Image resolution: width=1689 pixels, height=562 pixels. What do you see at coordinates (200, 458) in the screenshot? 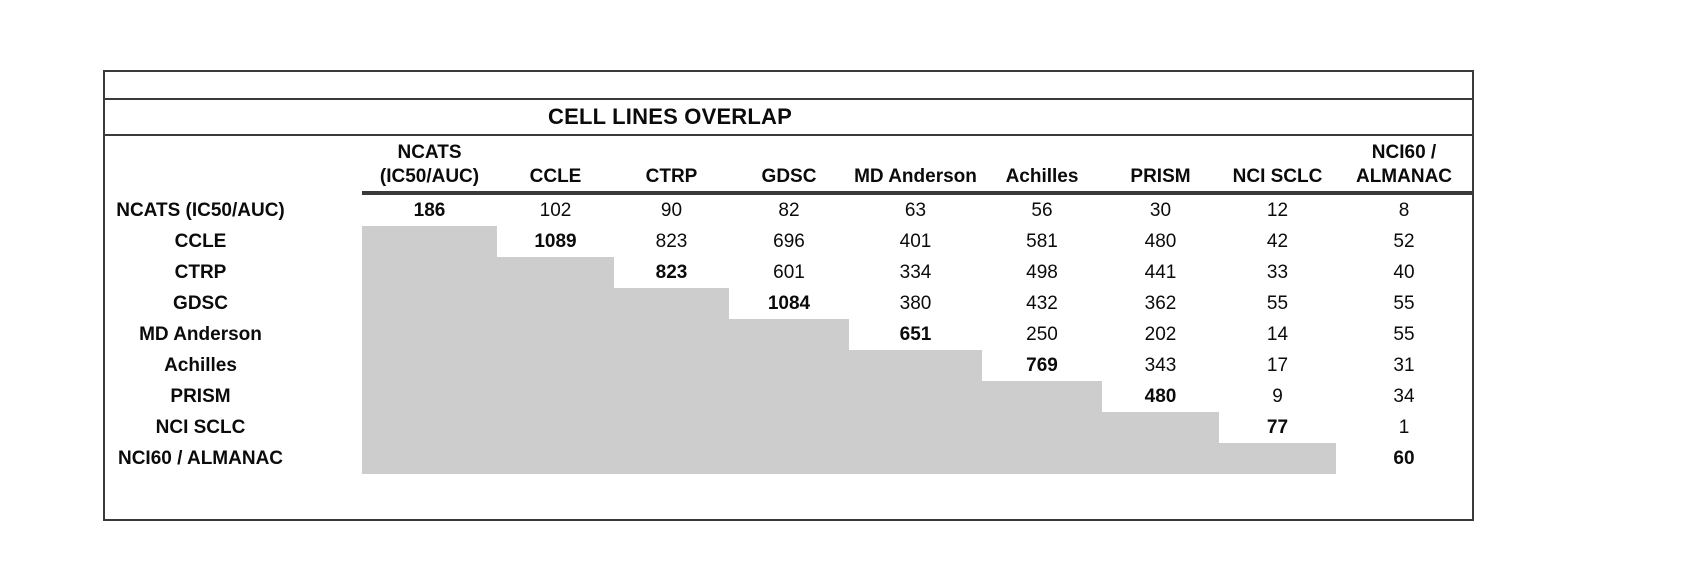
I see `row-label: NCI60 / ALMANAC` at bounding box center [200, 458].